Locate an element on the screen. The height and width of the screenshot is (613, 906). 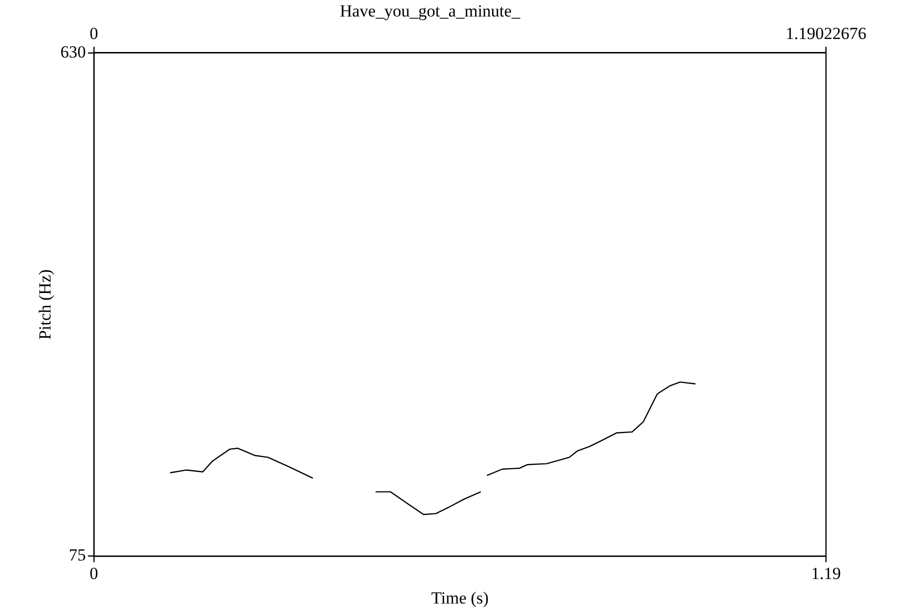
y-tick-label: 630 is located at coordinates (73, 52).